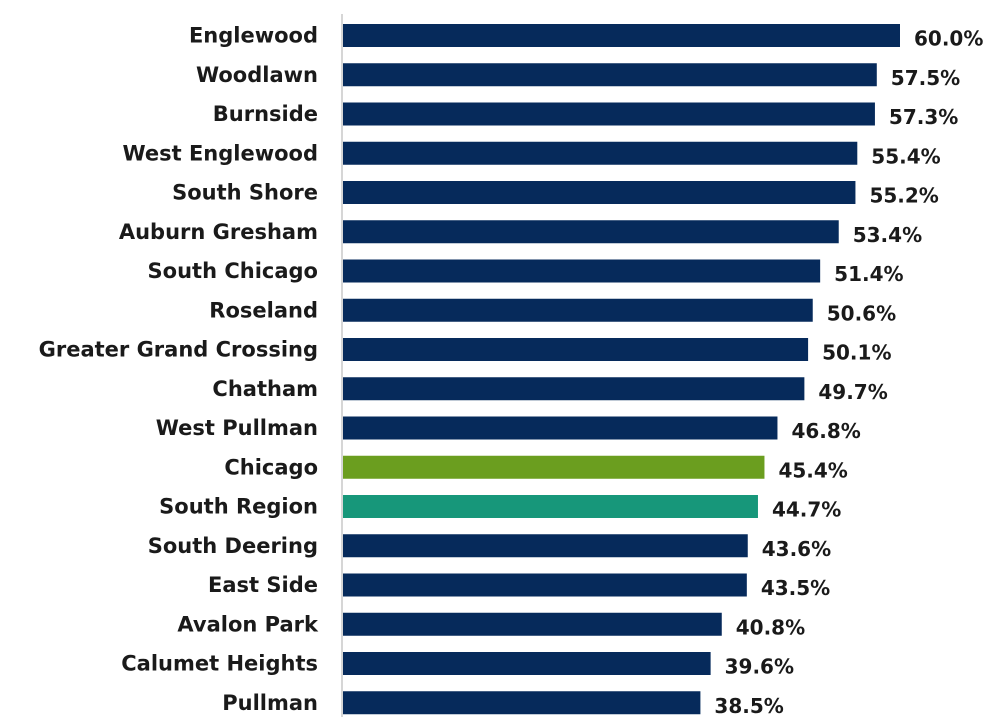  I want to click on bar-south-region, so click(550, 506).